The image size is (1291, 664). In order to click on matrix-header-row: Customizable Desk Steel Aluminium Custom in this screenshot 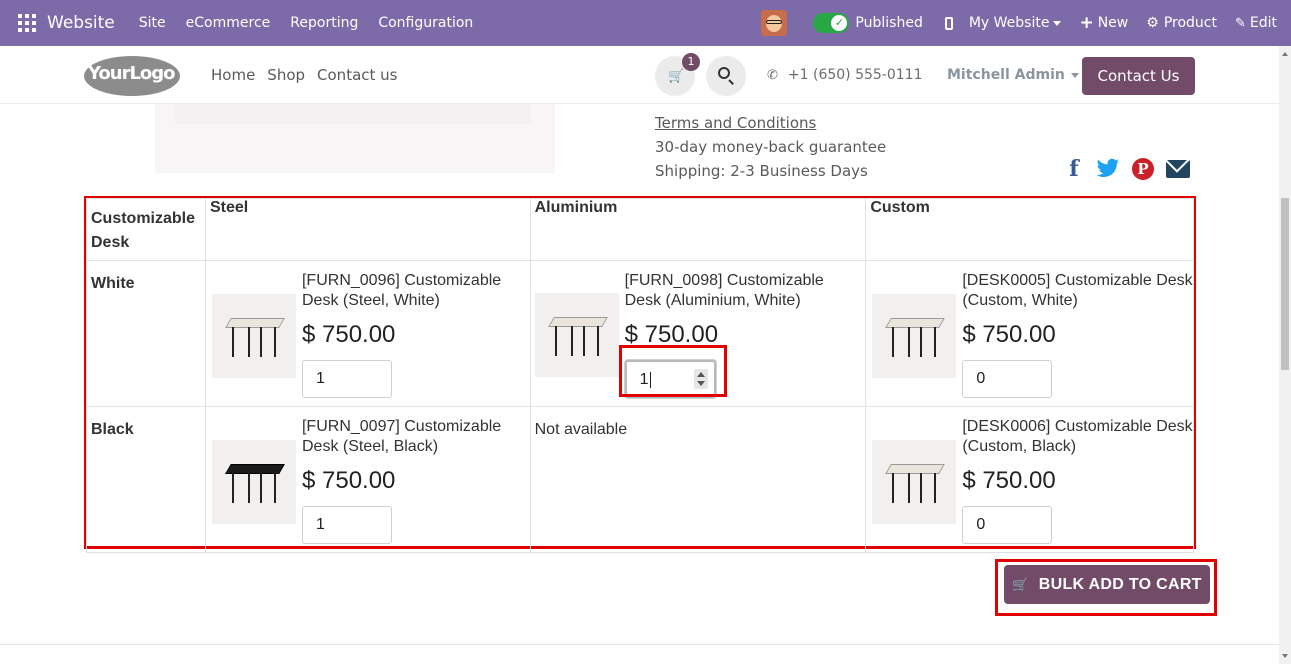, I will do `click(640, 229)`.